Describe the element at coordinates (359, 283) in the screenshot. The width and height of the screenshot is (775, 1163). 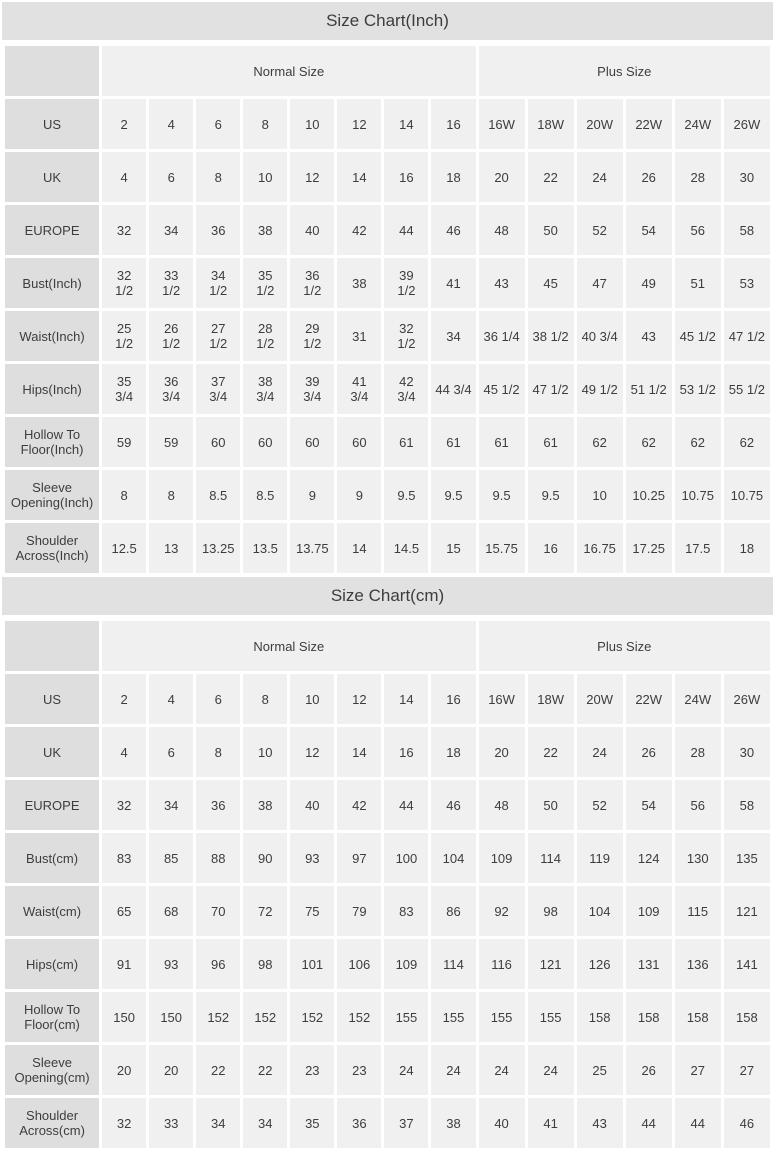
I see `data-cell: 38` at that location.